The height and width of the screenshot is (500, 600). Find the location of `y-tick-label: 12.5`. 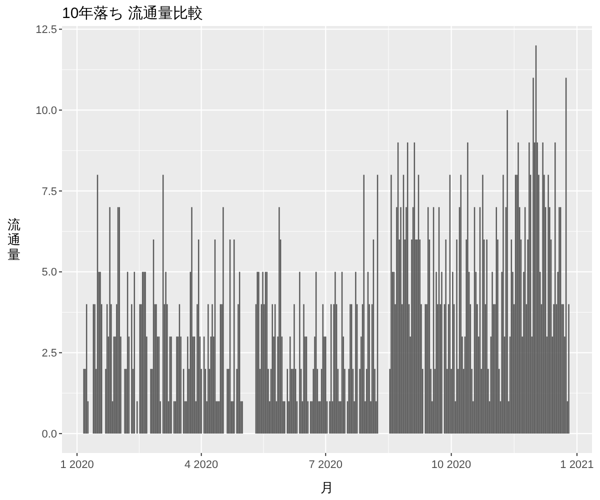

y-tick-label: 12.5 is located at coordinates (46, 30).